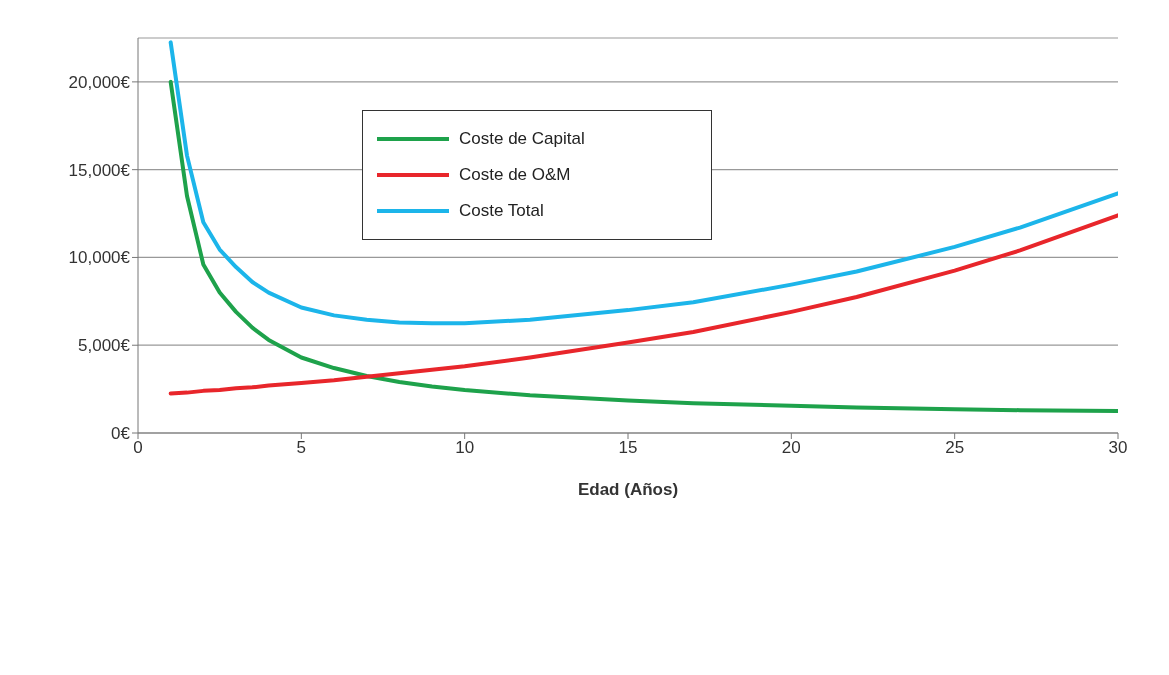 Image resolution: width=1169 pixels, height=675 pixels. What do you see at coordinates (791, 448) in the screenshot?
I see `x-tick-label: 20` at bounding box center [791, 448].